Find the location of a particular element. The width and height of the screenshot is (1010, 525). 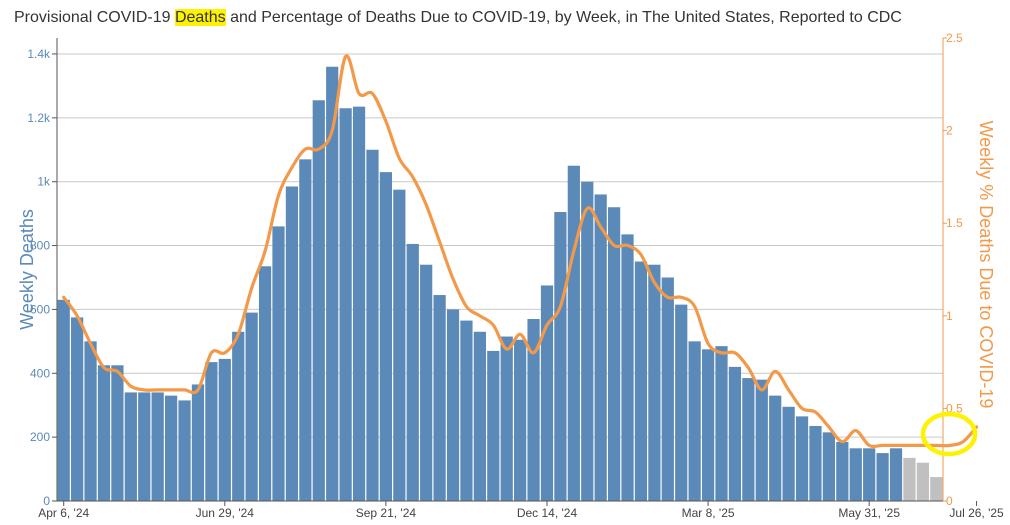

y-right-tick-label: 0 is located at coordinates (949, 501).